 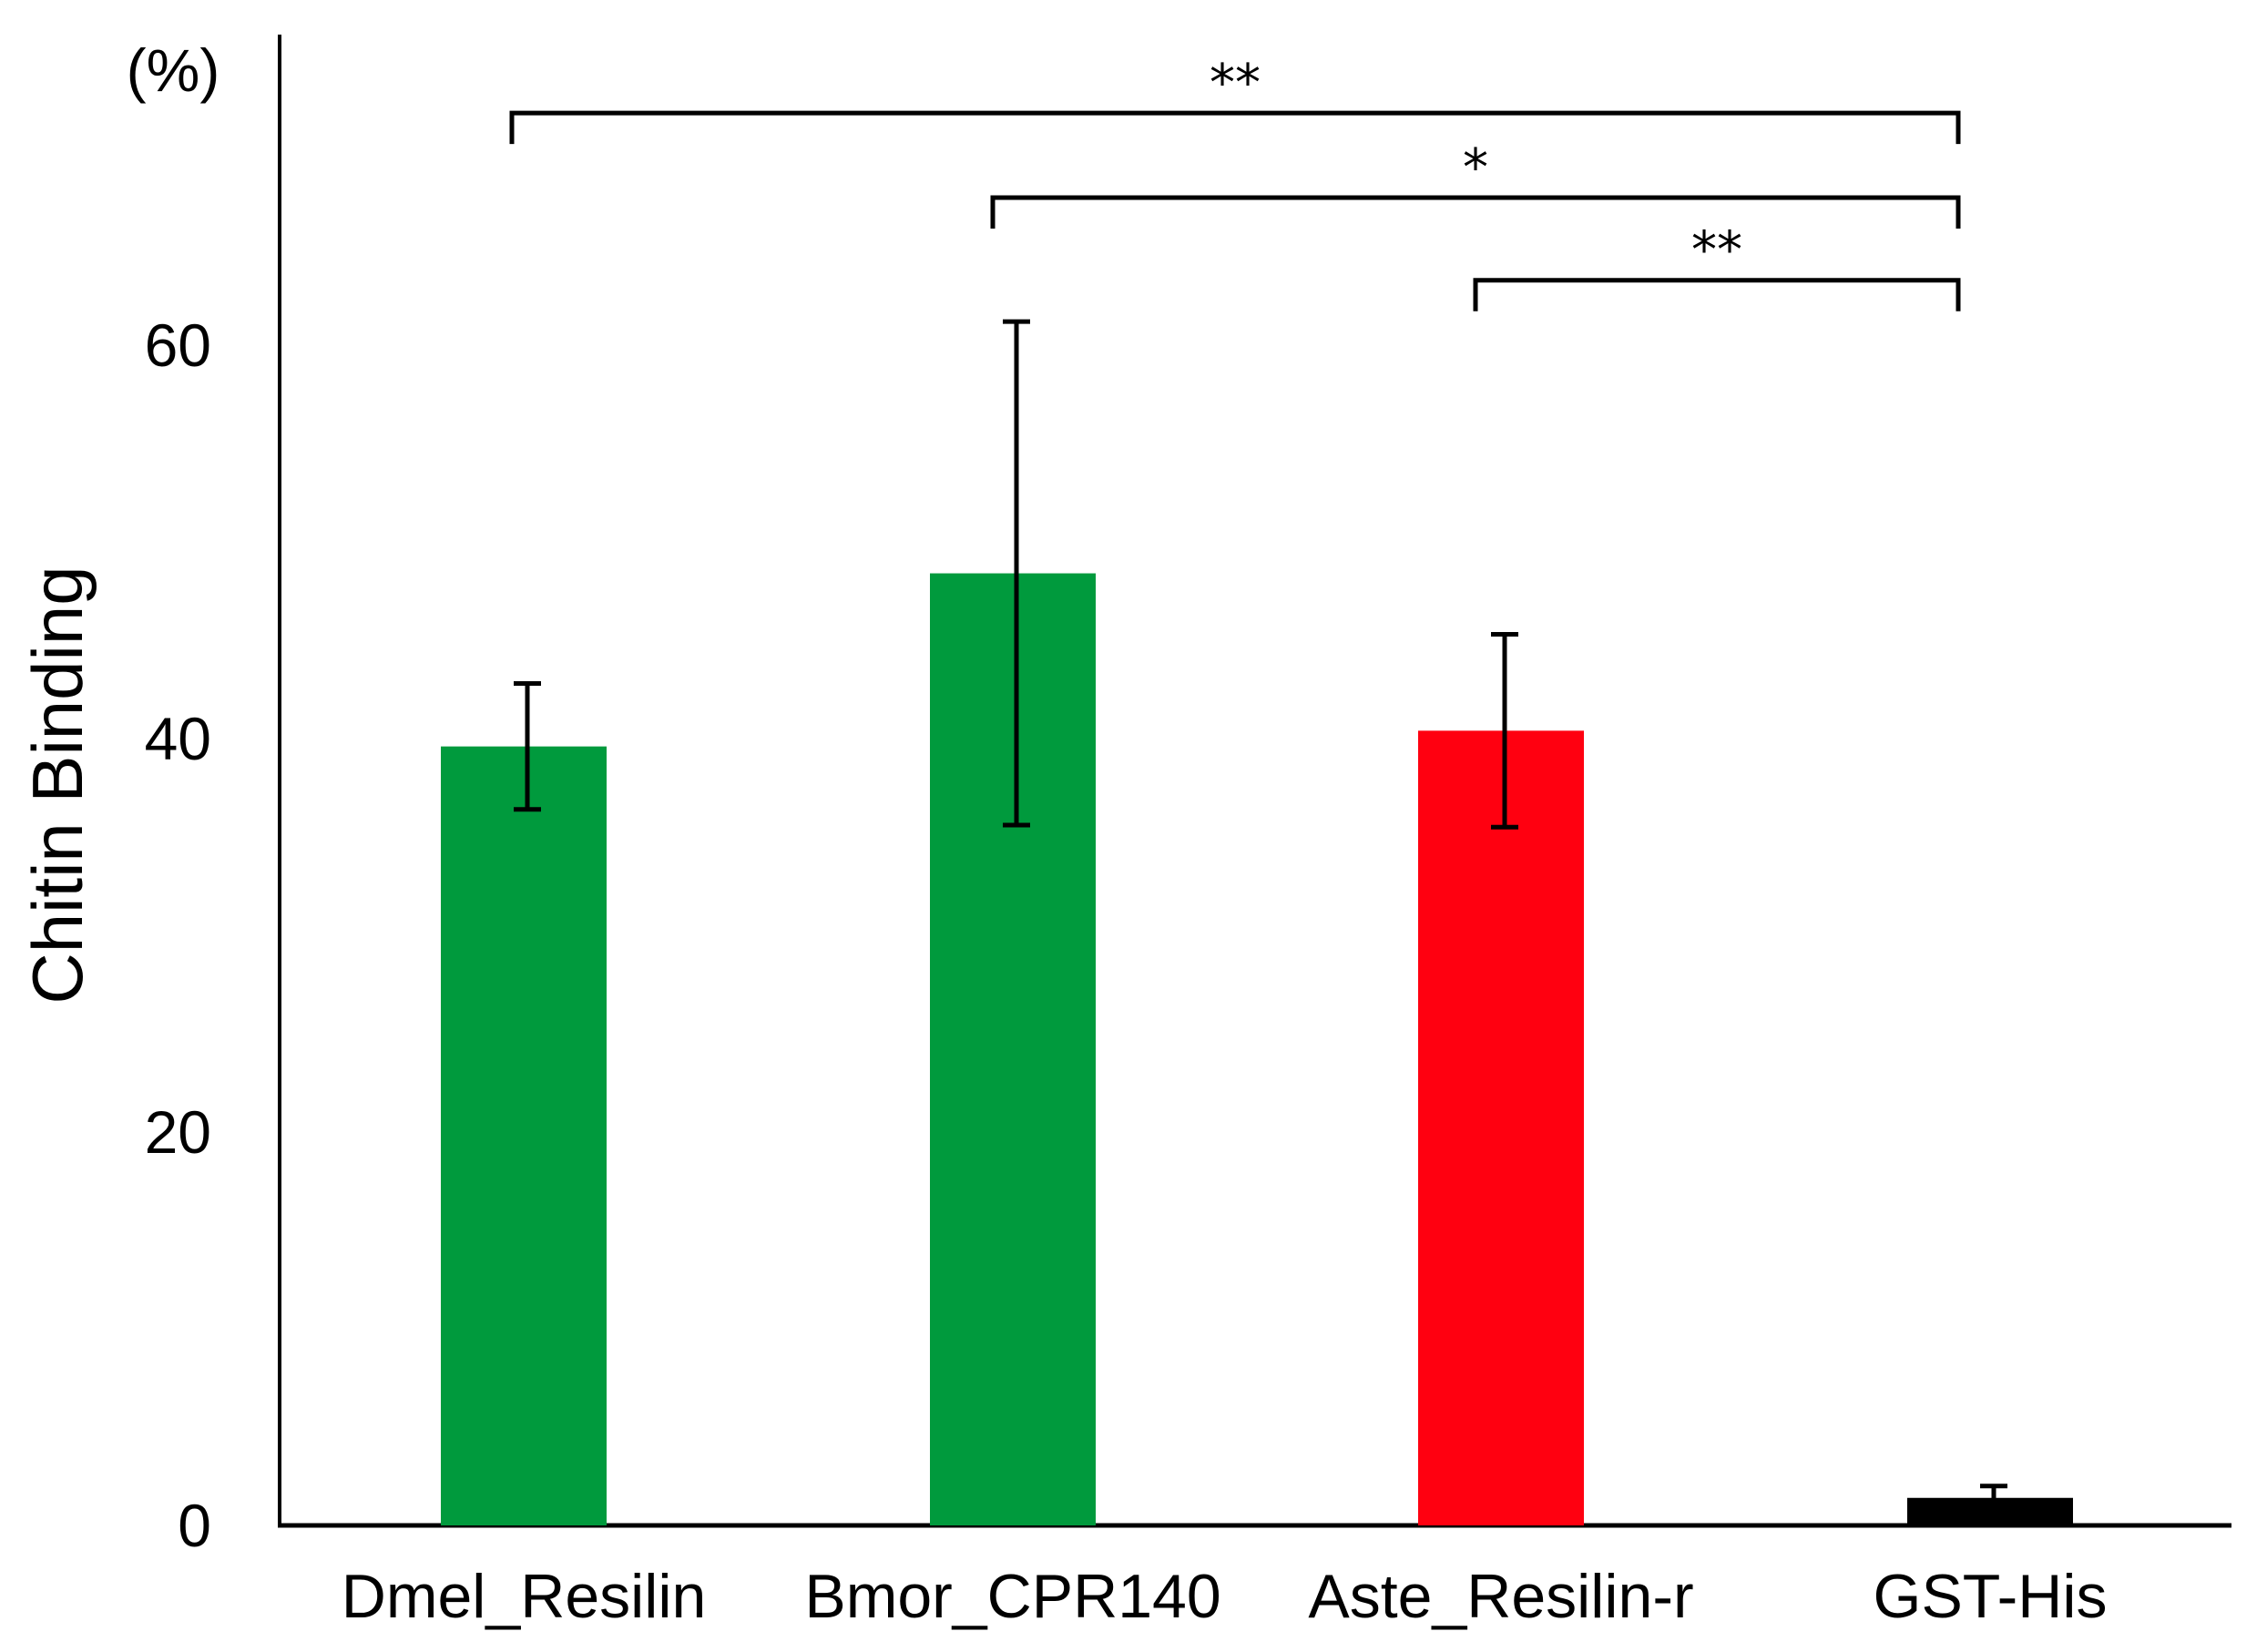 I want to click on significance-brackets: *****, so click(x=1235, y=182).